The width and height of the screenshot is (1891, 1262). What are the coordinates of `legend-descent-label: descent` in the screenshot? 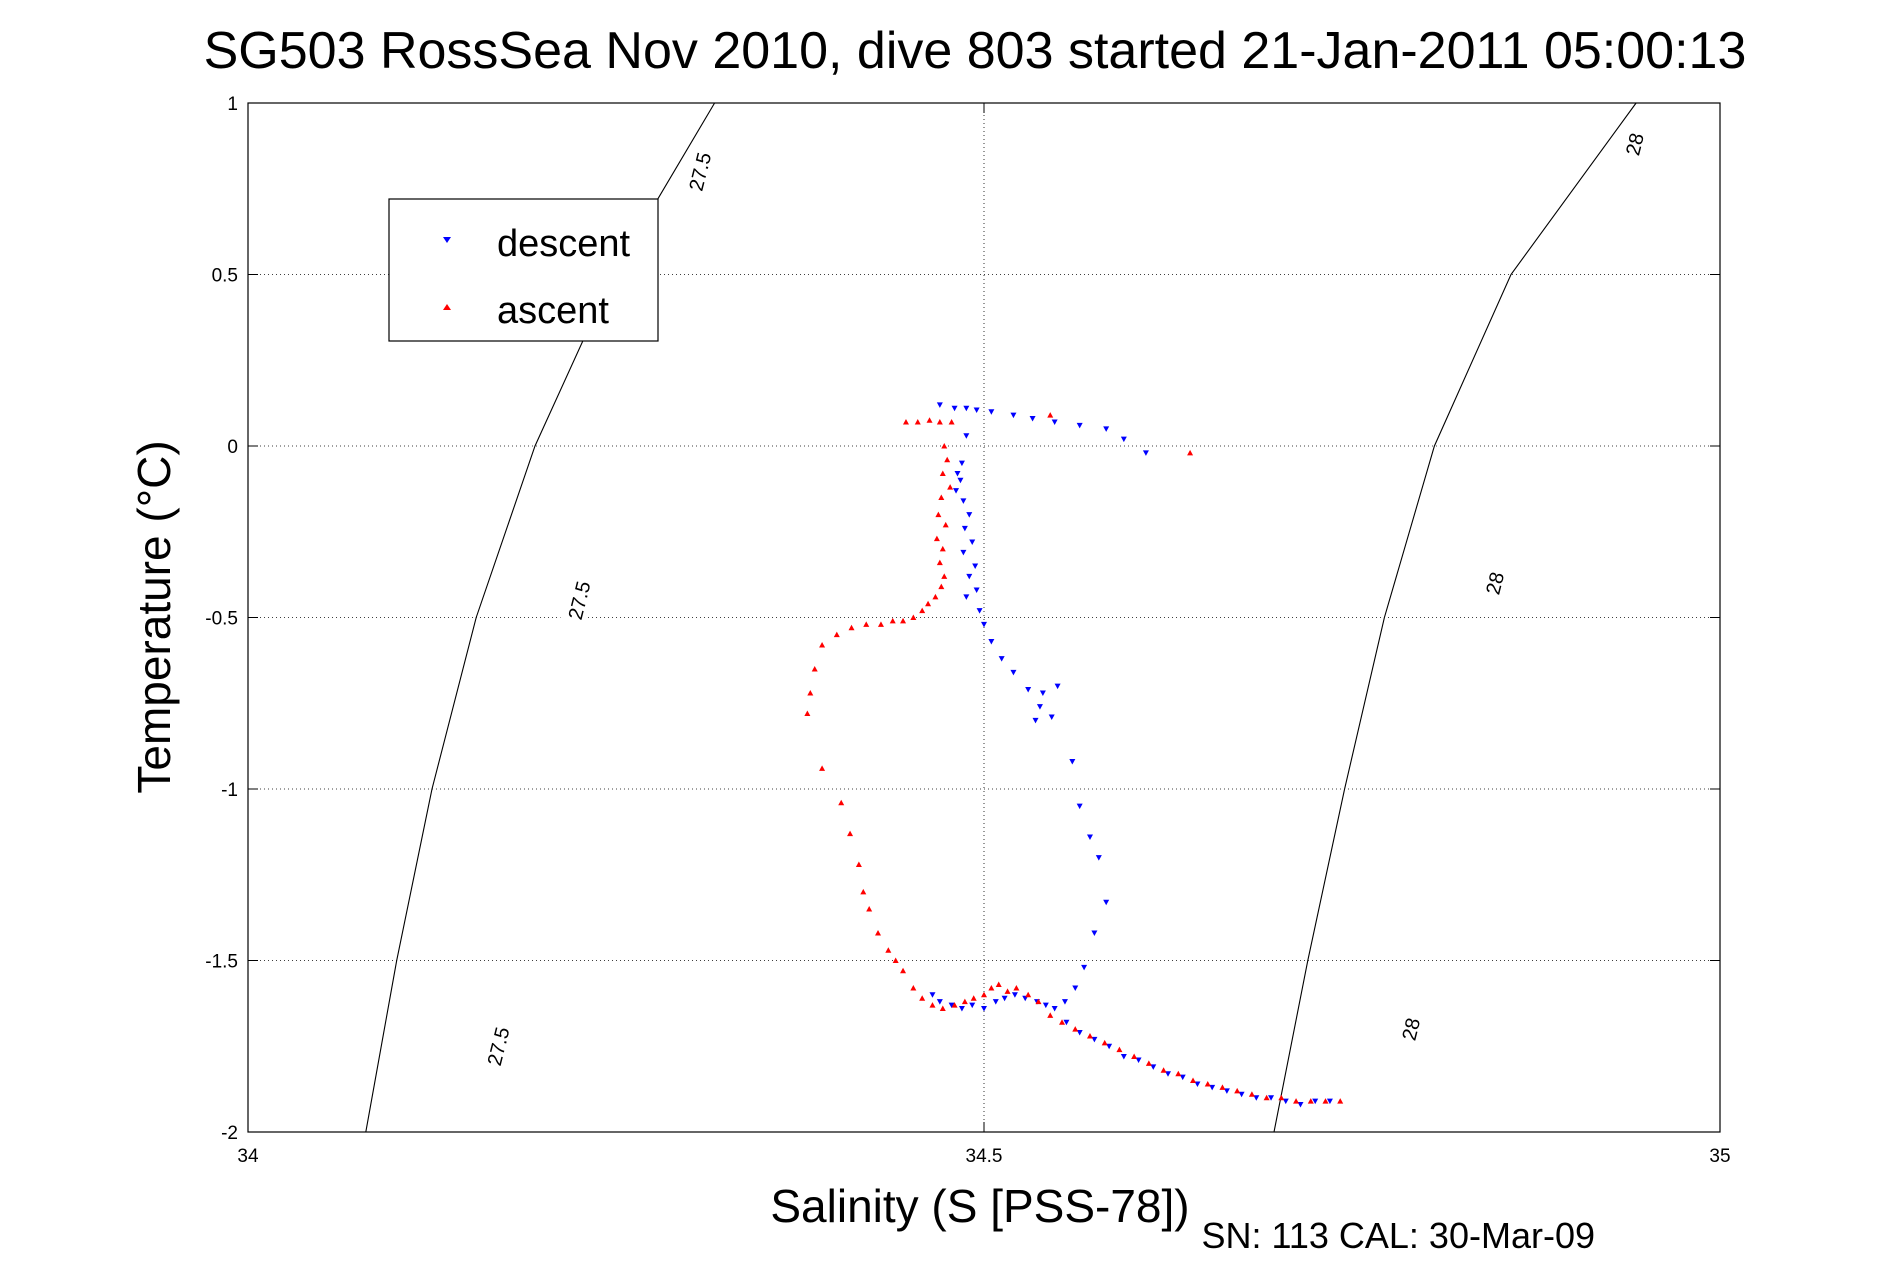 It's located at (564, 244).